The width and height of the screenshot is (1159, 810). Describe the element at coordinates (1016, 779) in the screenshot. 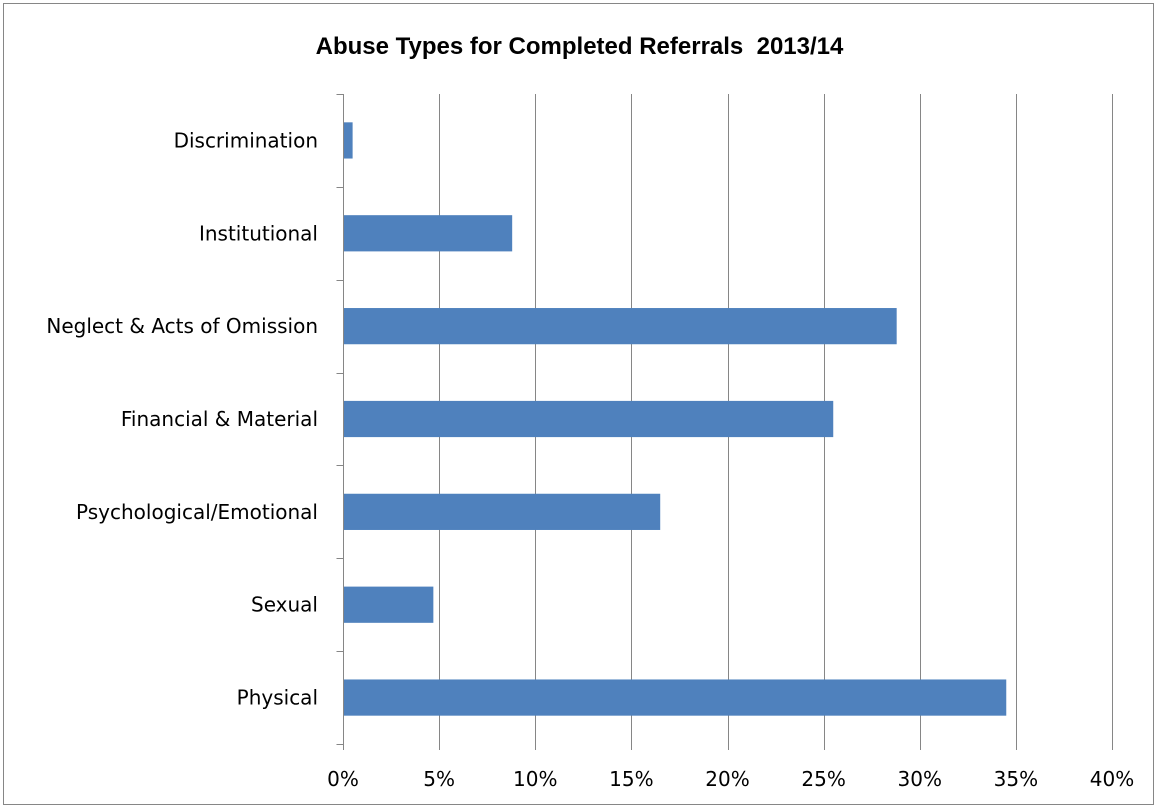

I see `x-tick-label: 35%` at that location.